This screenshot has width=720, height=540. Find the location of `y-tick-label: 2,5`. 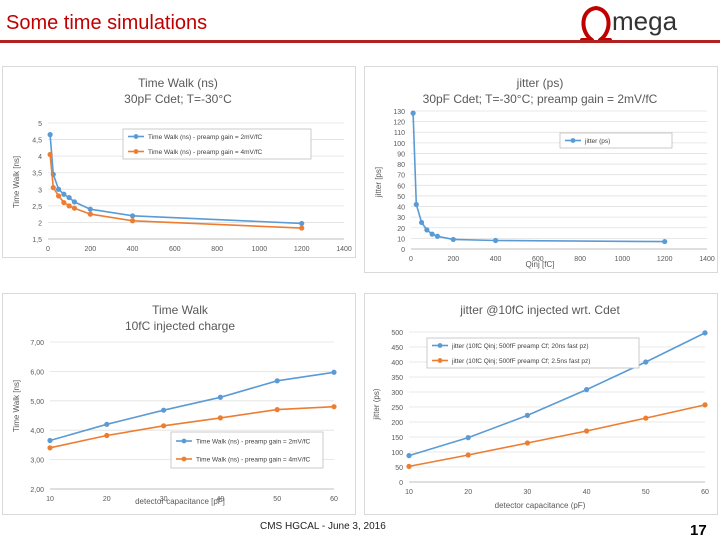

y-tick-label: 2,5 is located at coordinates (37, 207).